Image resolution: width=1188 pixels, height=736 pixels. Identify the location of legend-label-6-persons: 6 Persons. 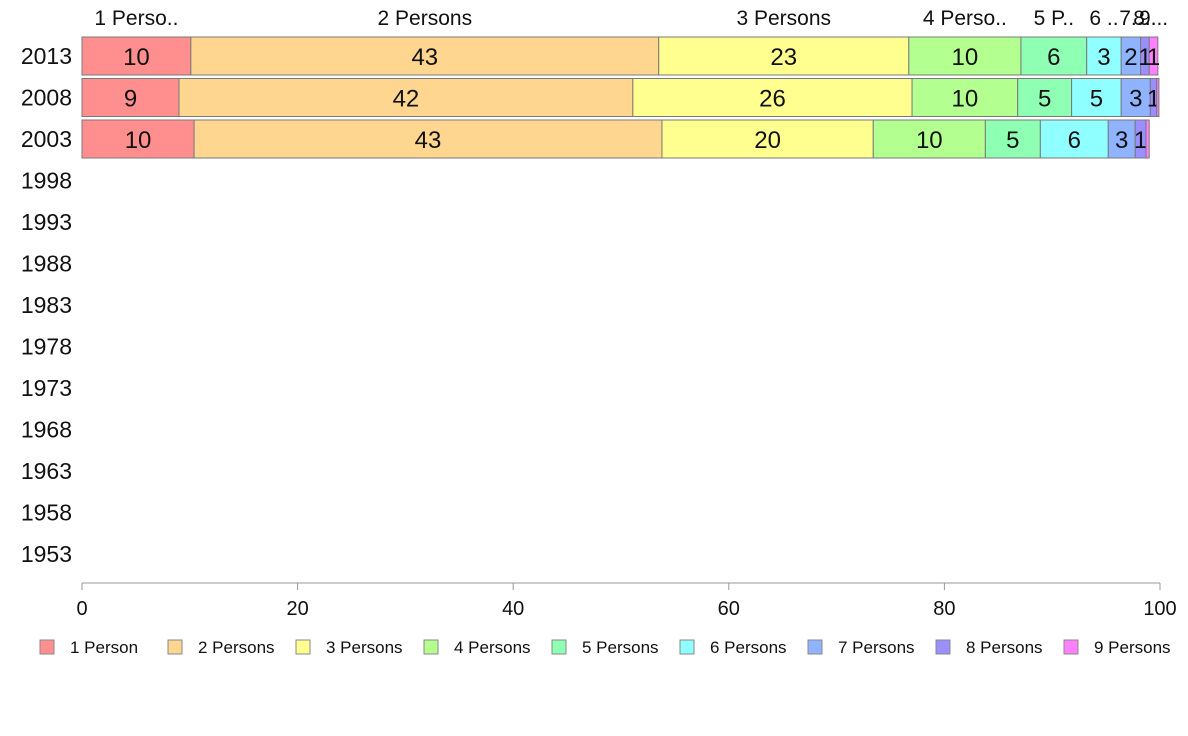
(748, 647).